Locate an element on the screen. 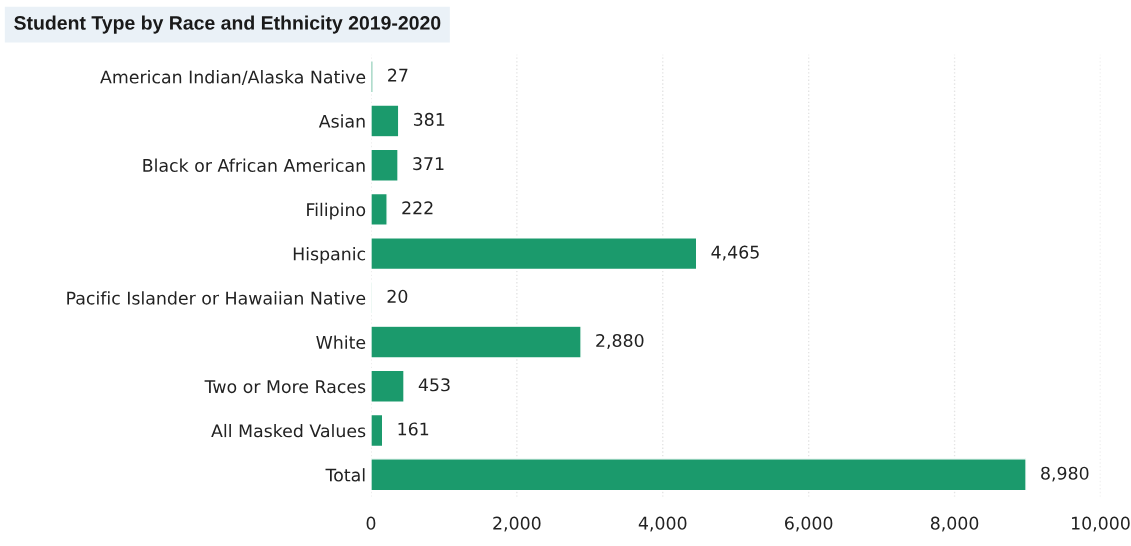 This screenshot has height=546, width=1131. x-tick-label: 4,000 is located at coordinates (662, 524).